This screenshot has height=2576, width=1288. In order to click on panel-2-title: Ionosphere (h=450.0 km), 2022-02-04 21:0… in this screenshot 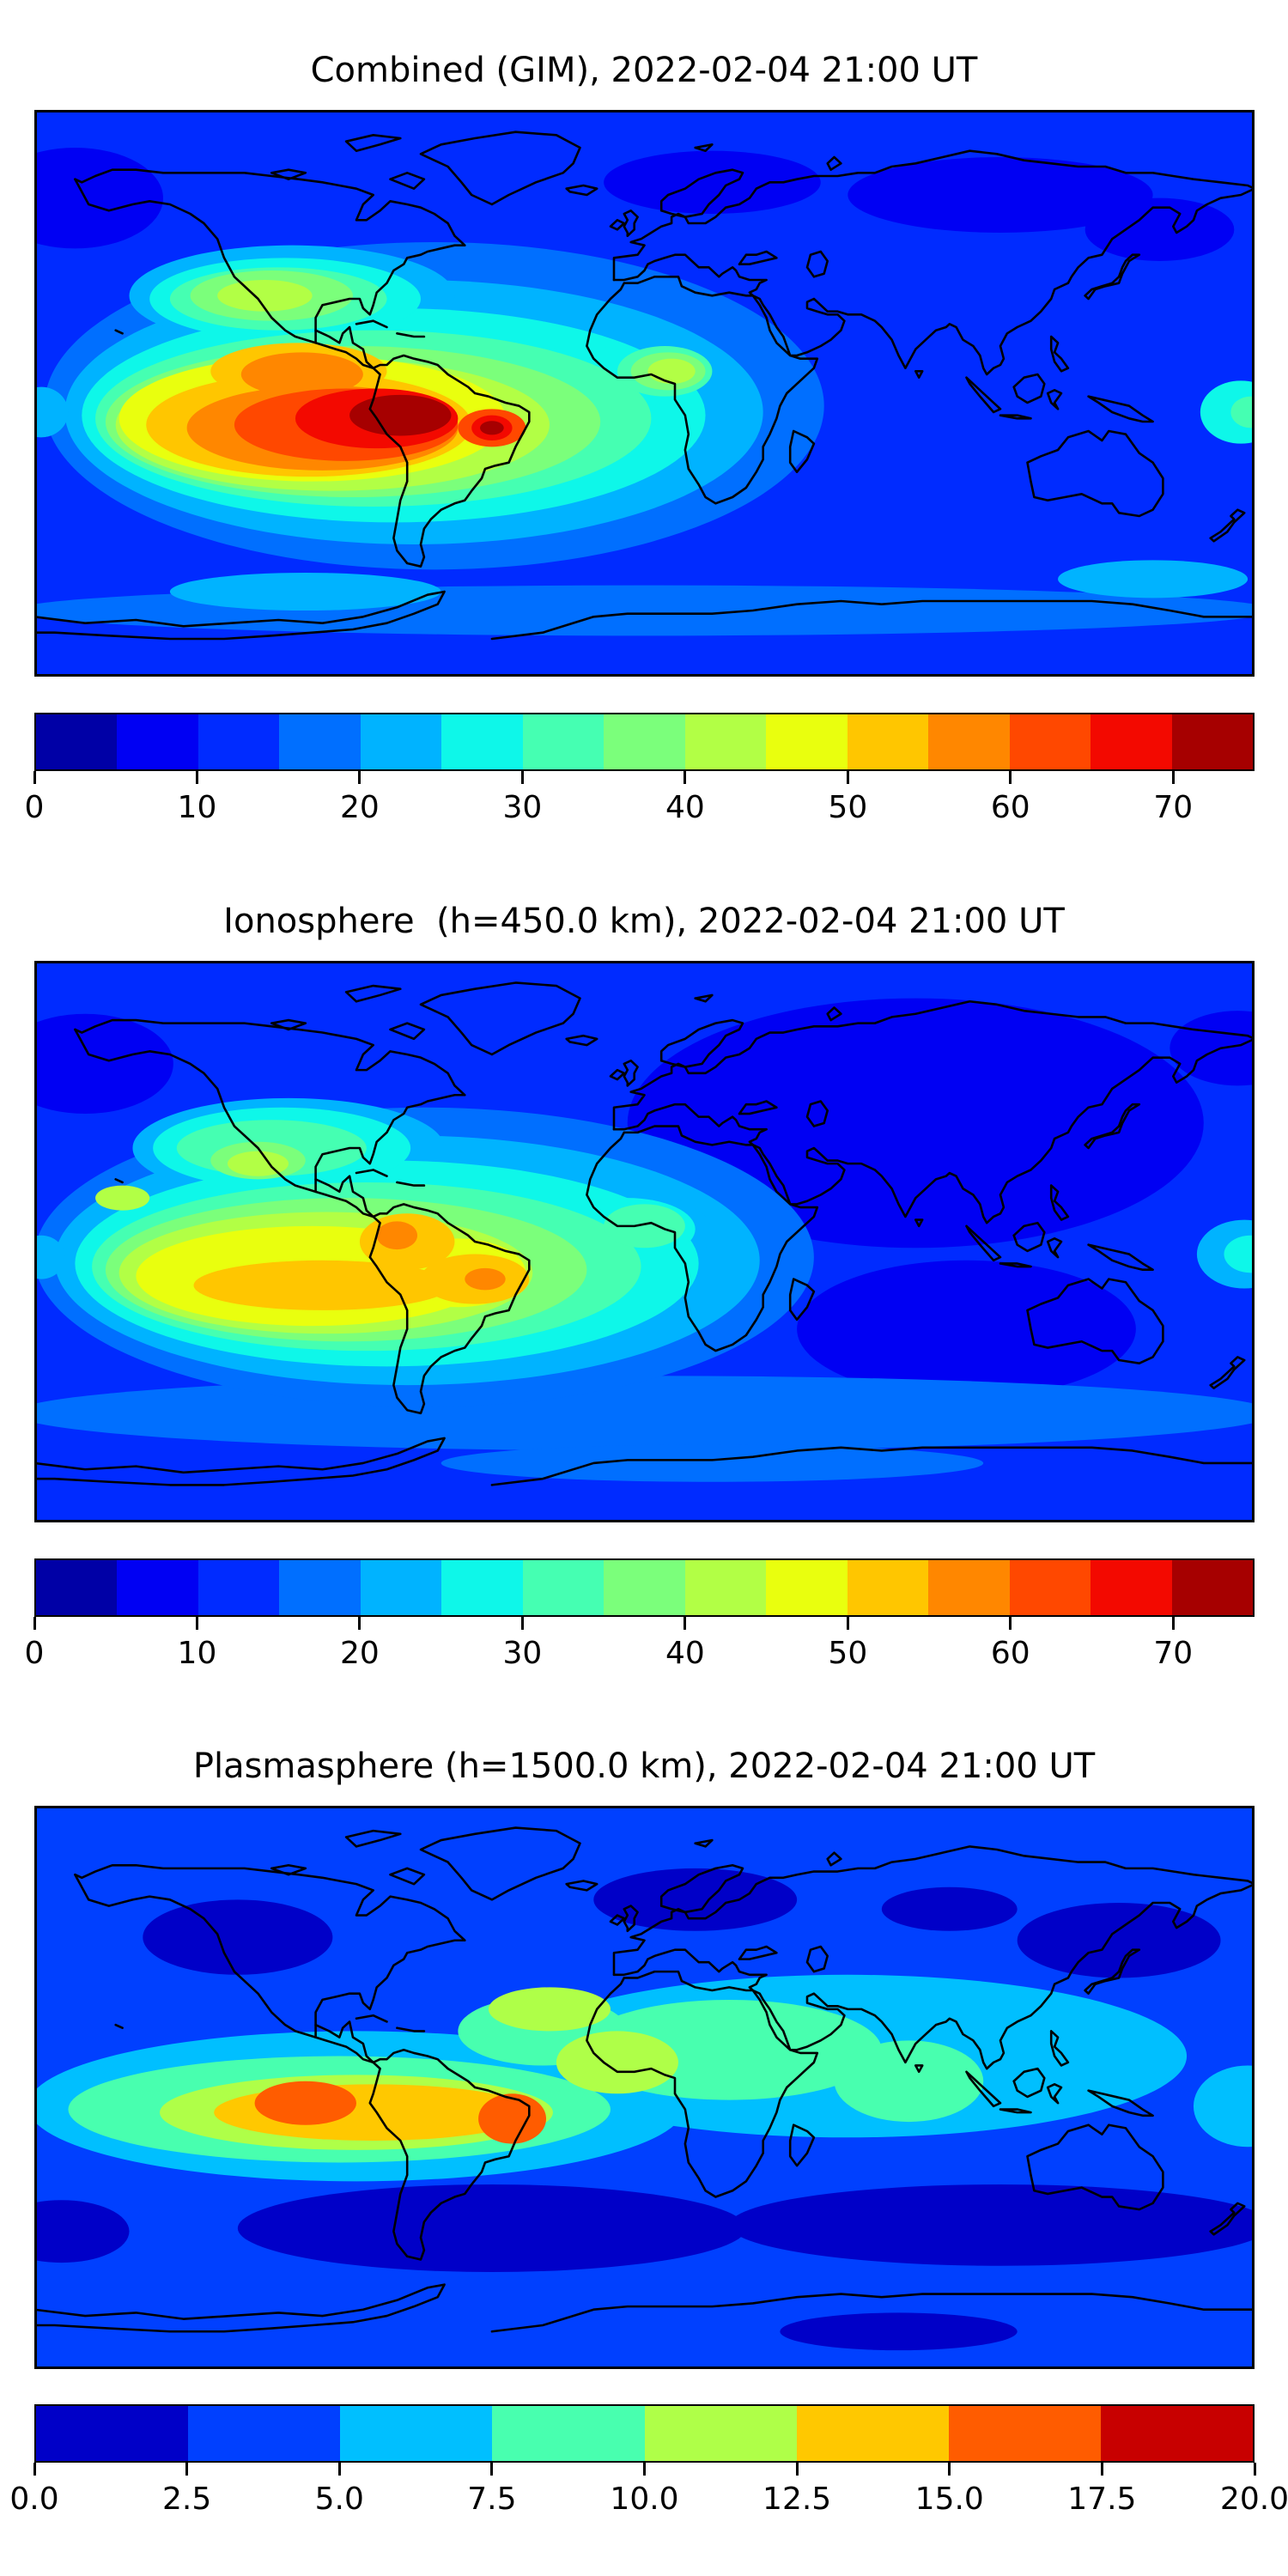, I will do `click(644, 921)`.